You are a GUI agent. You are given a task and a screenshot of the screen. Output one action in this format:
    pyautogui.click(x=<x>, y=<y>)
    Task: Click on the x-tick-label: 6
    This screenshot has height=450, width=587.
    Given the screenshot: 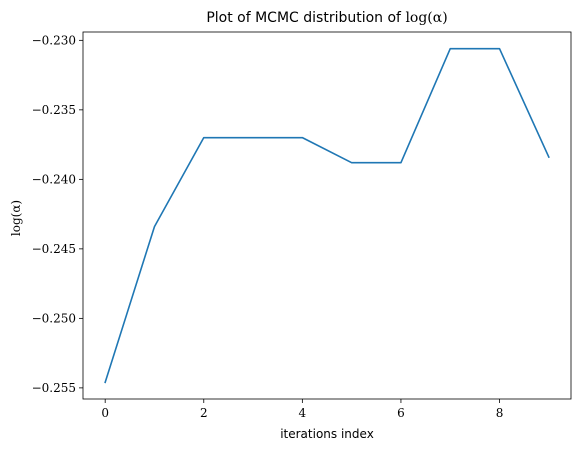 What is the action you would take?
    pyautogui.click(x=401, y=413)
    